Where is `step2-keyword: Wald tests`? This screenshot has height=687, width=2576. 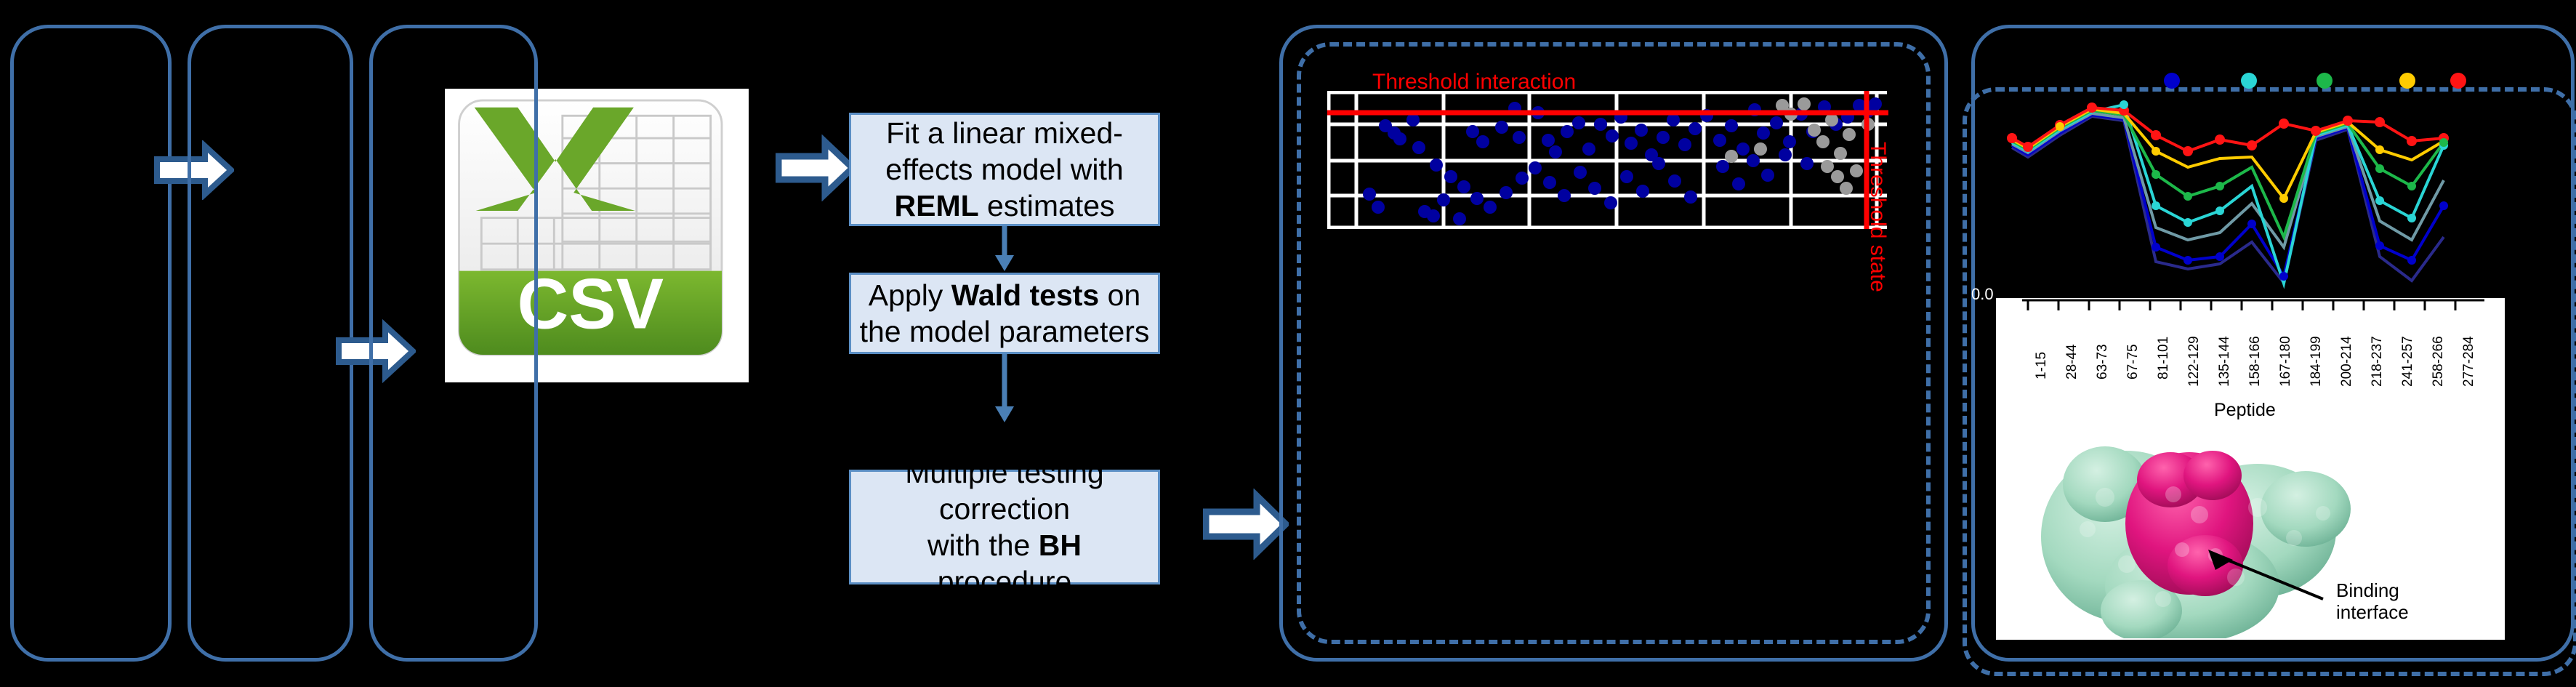 step2-keyword: Wald tests is located at coordinates (1025, 295).